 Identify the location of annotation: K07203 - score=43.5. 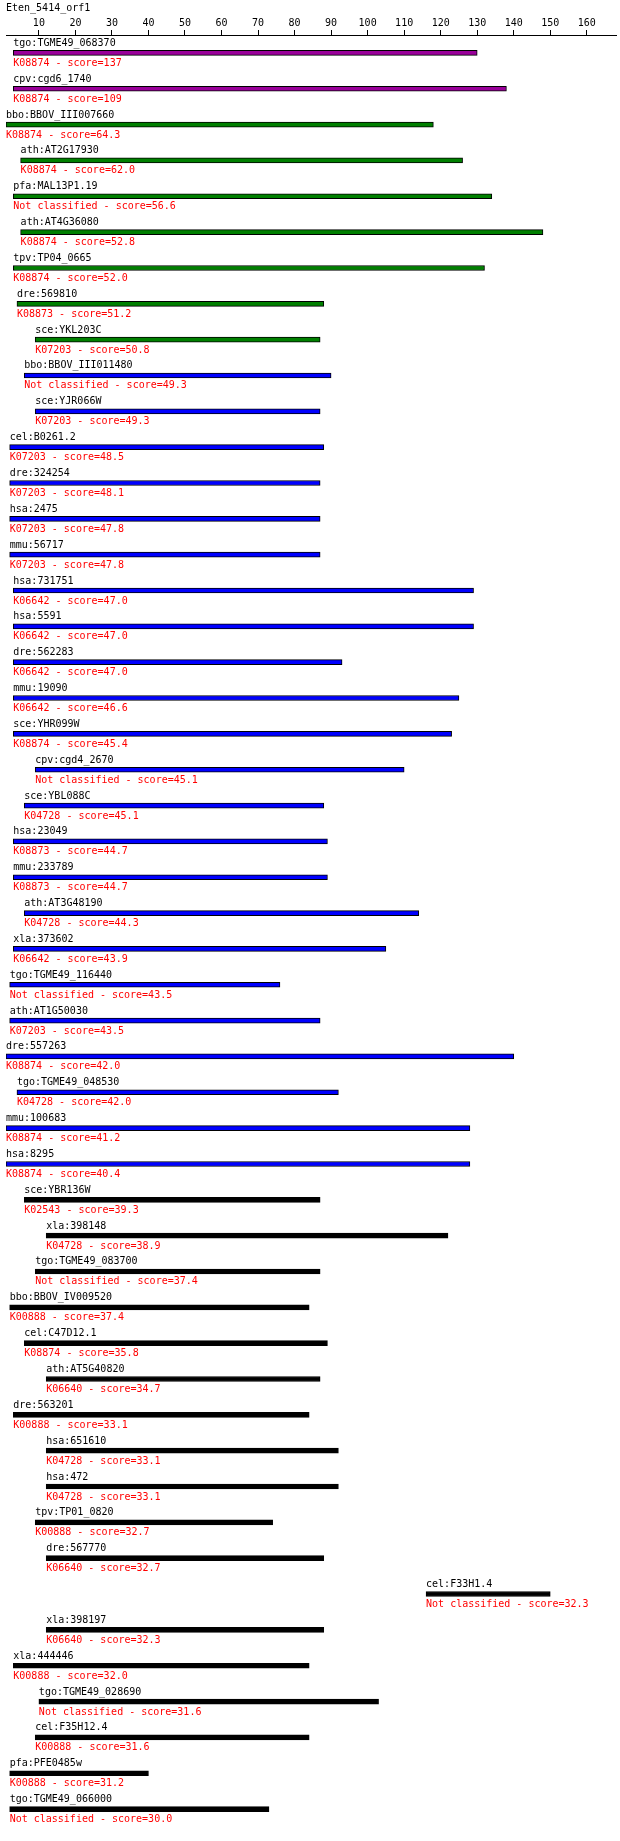
(67, 1030).